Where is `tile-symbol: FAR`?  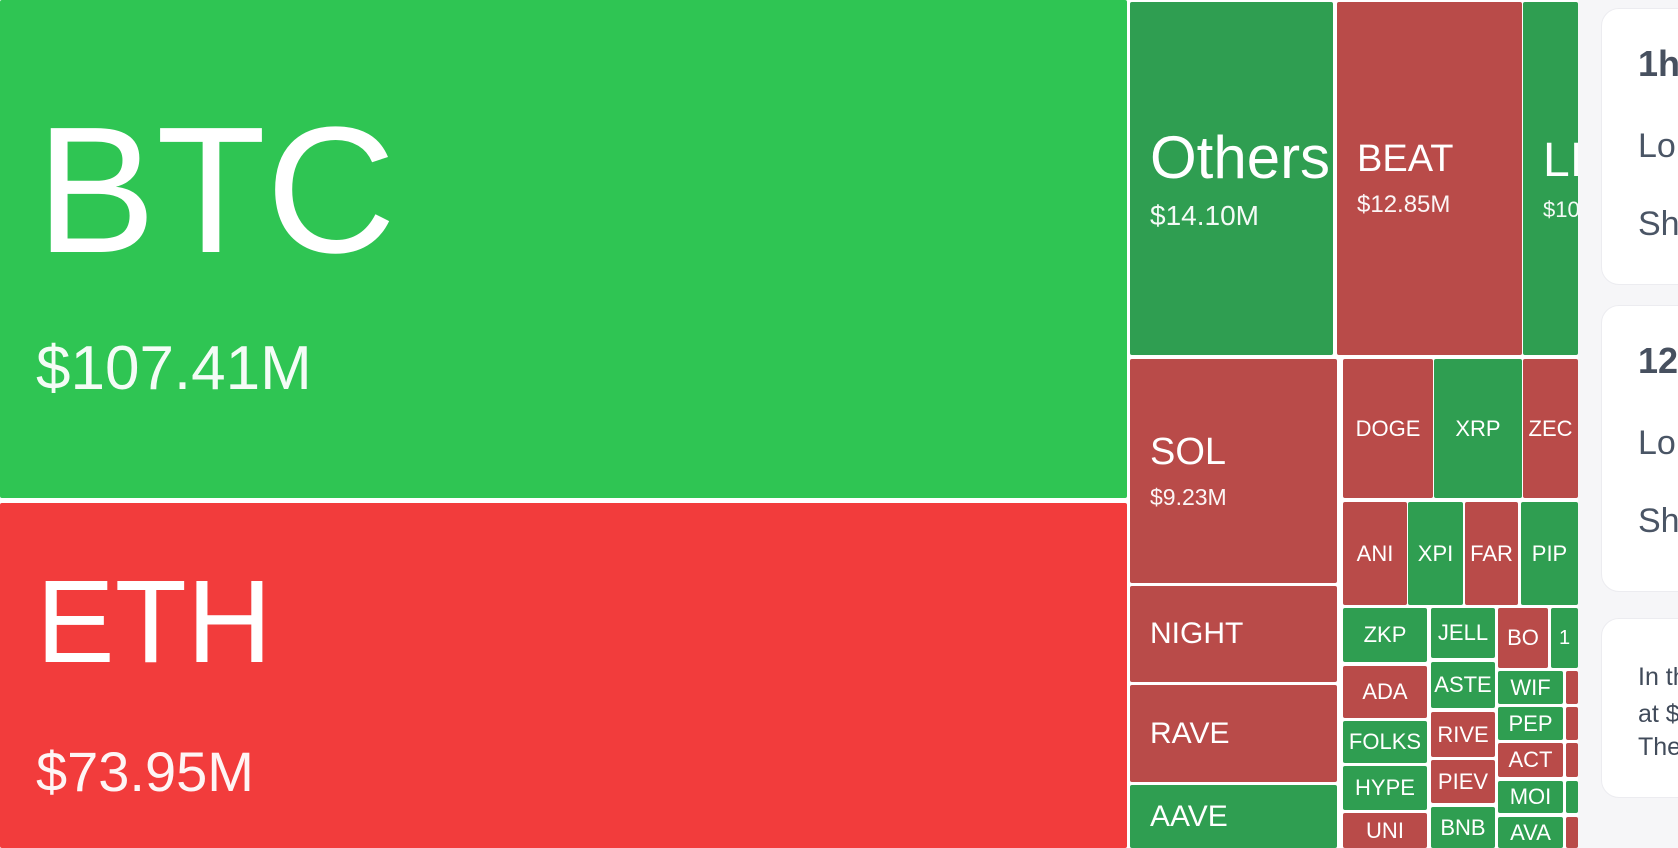 tile-symbol: FAR is located at coordinates (1491, 553).